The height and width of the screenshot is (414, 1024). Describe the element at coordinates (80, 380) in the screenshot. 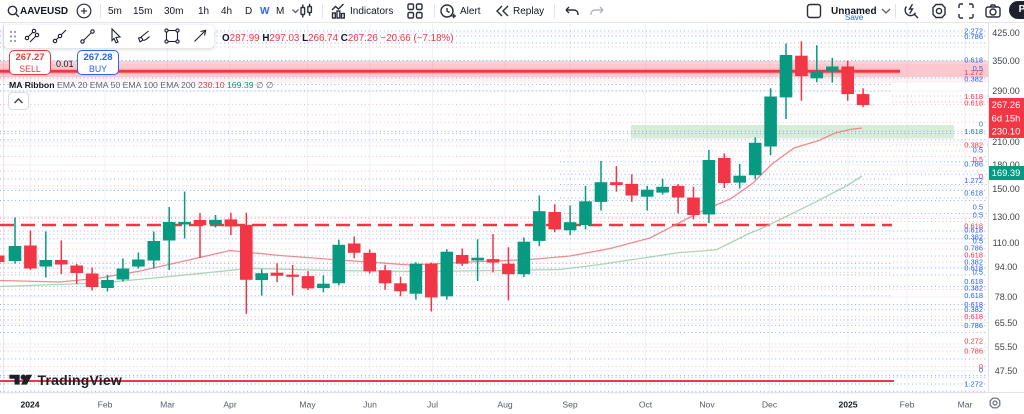

I see `svg-text: TradingView` at that location.